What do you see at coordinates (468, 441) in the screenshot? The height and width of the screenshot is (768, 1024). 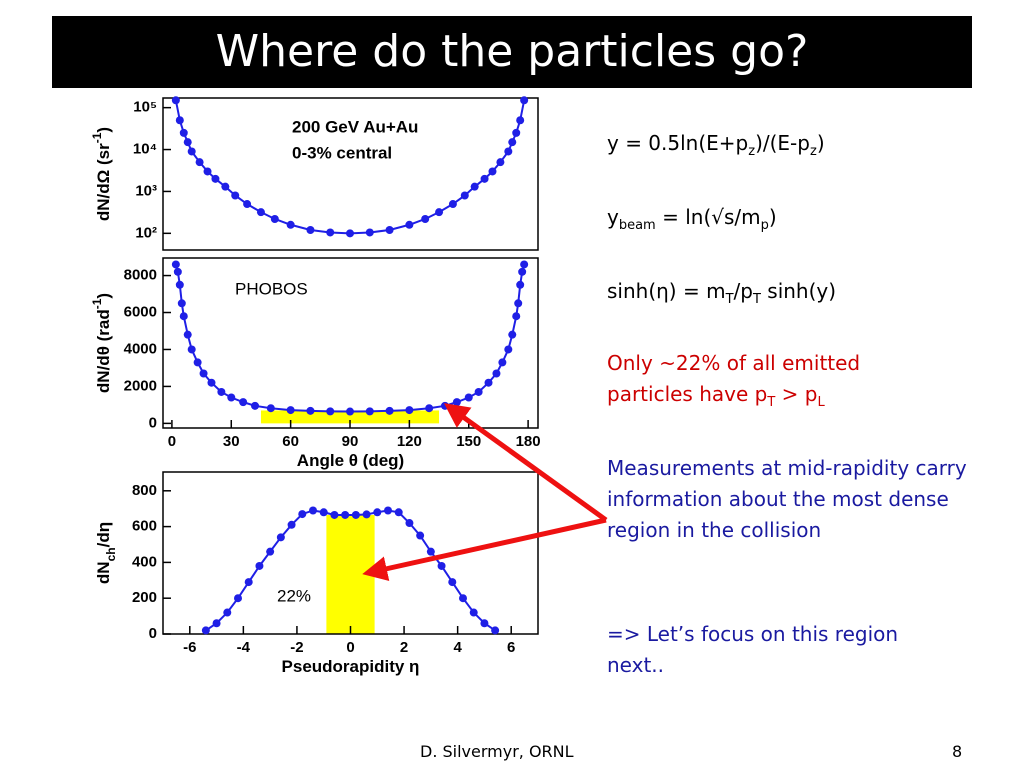 I see `x-tick-label: 150` at bounding box center [468, 441].